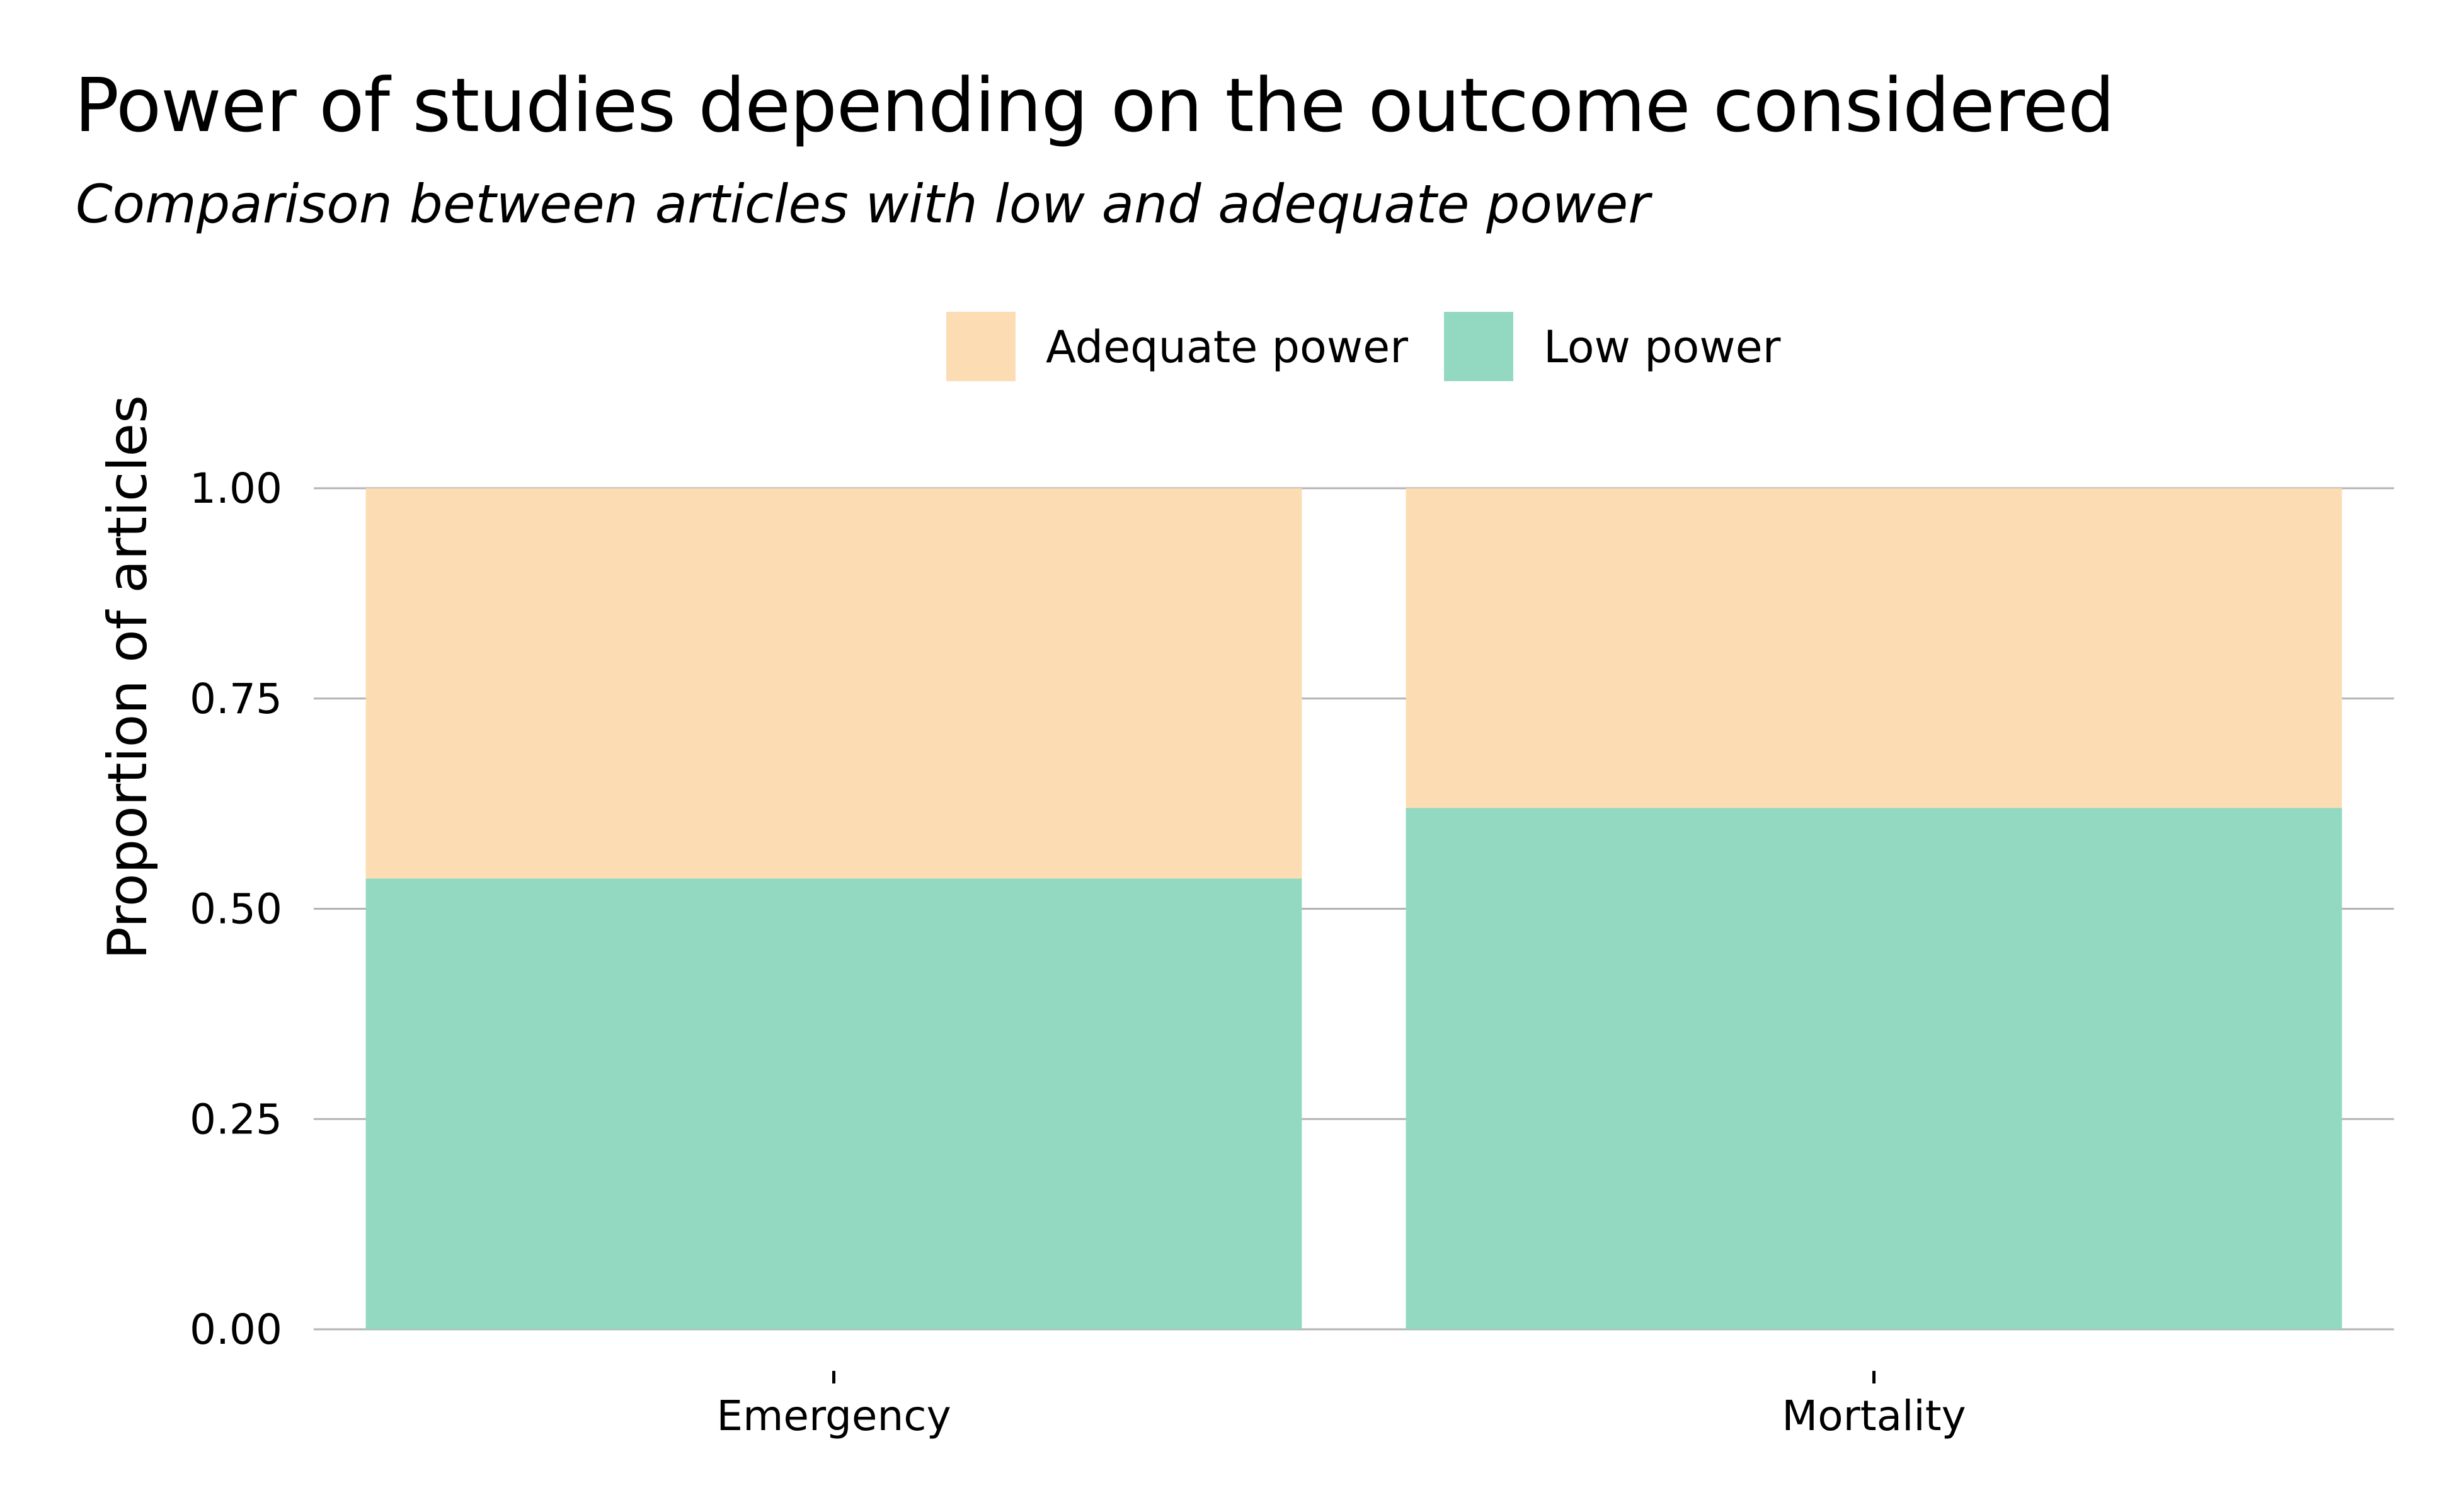  I want to click on bar-emergency-adequate-power, so click(833, 683).